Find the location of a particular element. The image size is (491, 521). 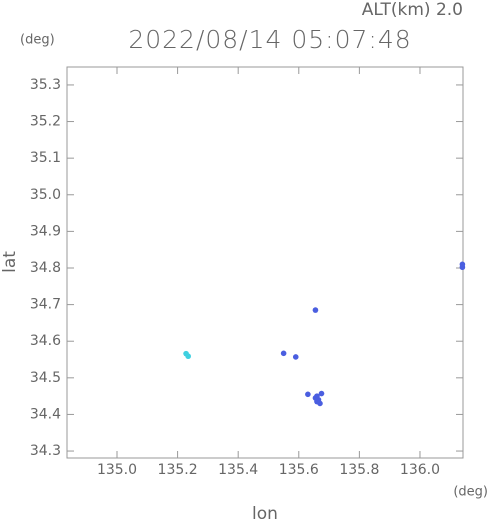

y-tick-label: 34.4 is located at coordinates (45, 414).